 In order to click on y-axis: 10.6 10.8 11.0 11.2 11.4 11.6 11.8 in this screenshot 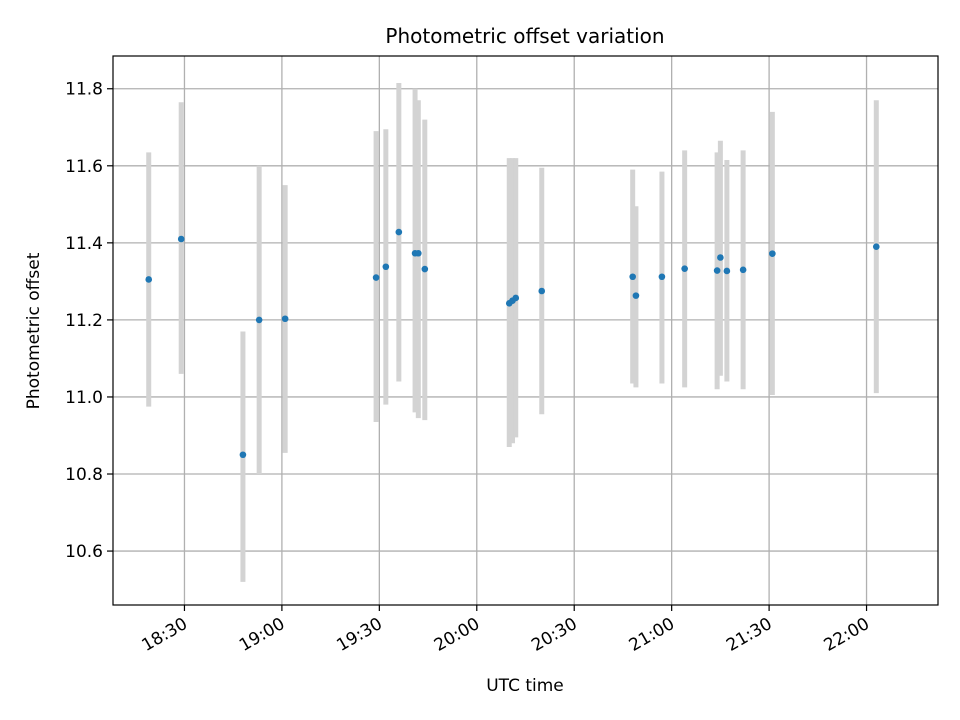, I will do `click(89, 321)`.